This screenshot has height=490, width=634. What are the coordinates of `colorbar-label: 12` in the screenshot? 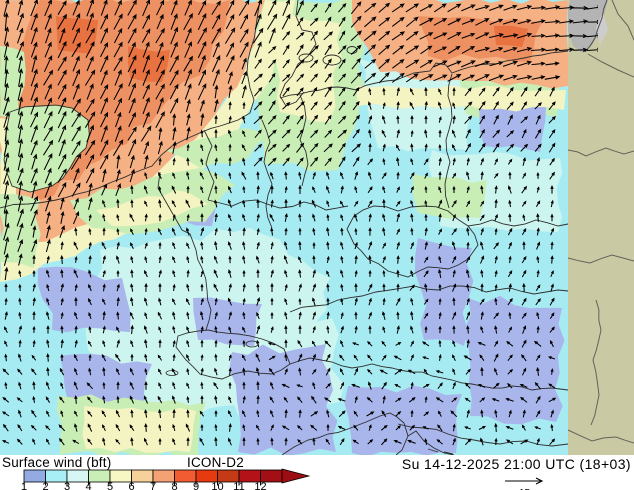 It's located at (260, 485).